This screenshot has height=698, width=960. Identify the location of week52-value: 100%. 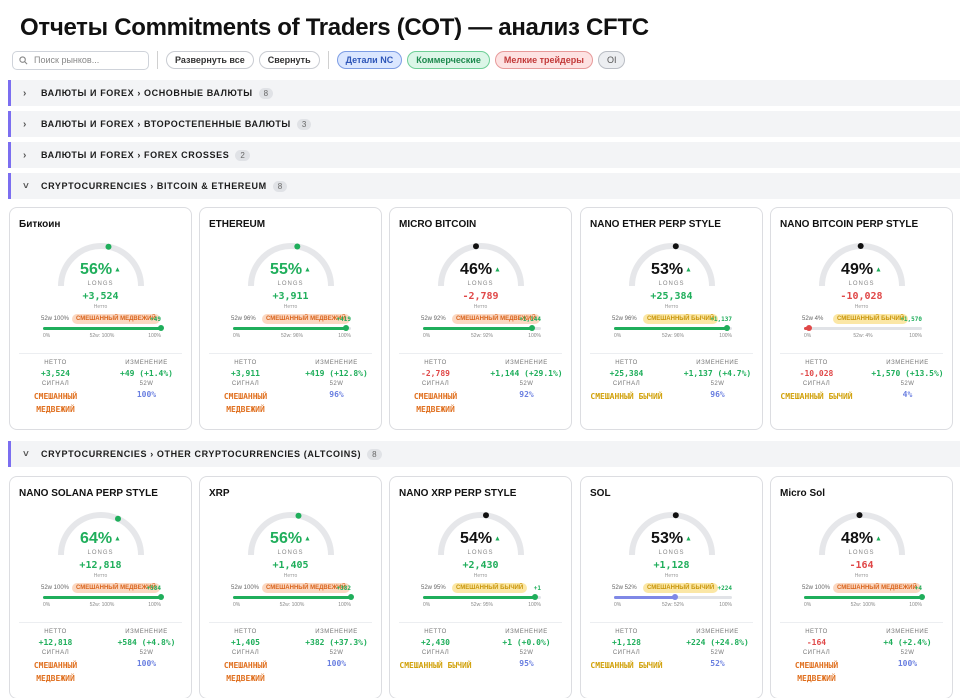
(146, 394).